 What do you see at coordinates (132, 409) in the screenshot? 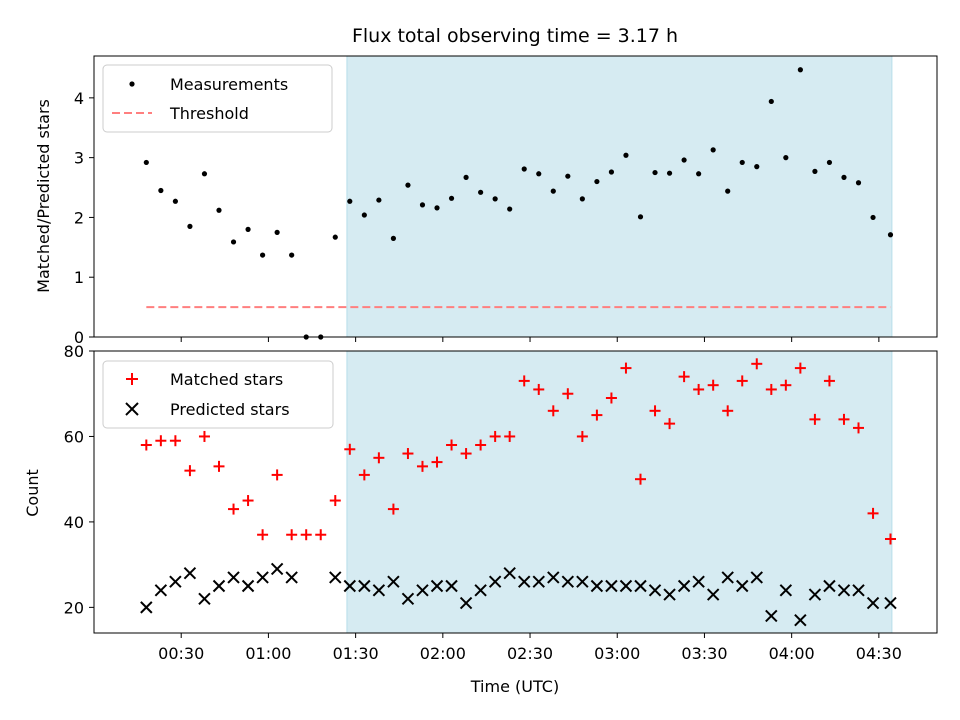
I see `legend-predicted-marker` at bounding box center [132, 409].